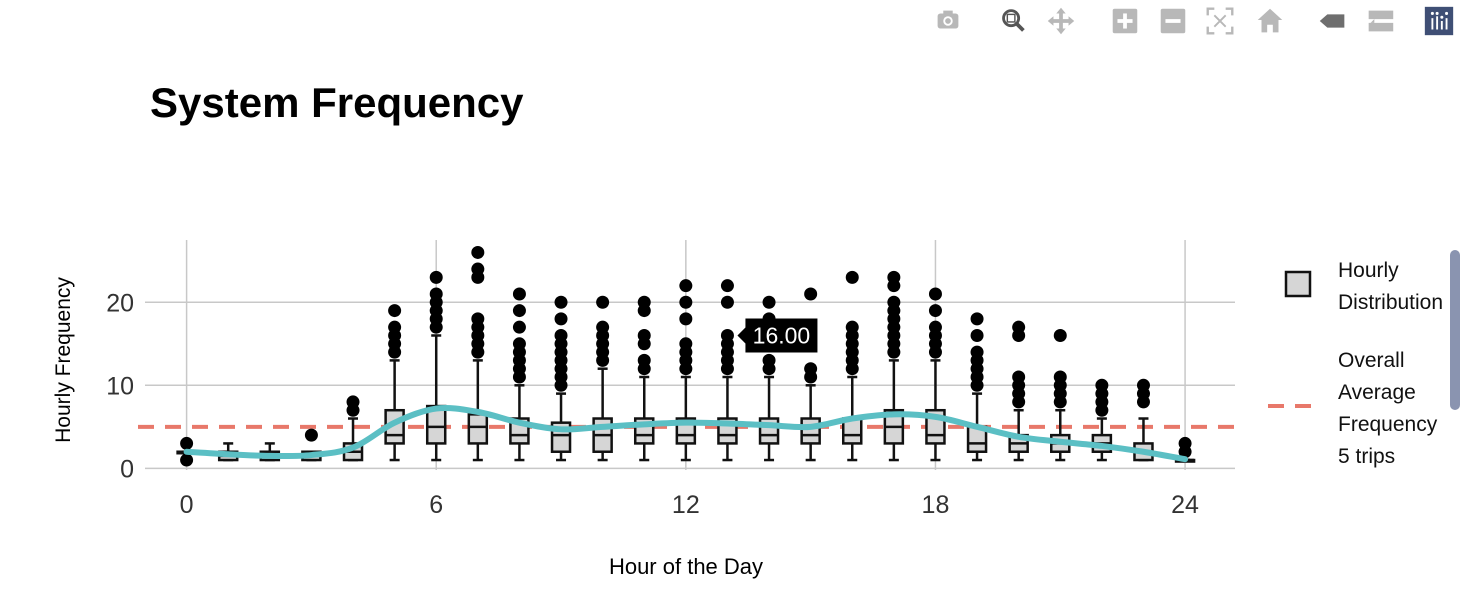  What do you see at coordinates (1377, 392) in the screenshot?
I see `legend-label: Average` at bounding box center [1377, 392].